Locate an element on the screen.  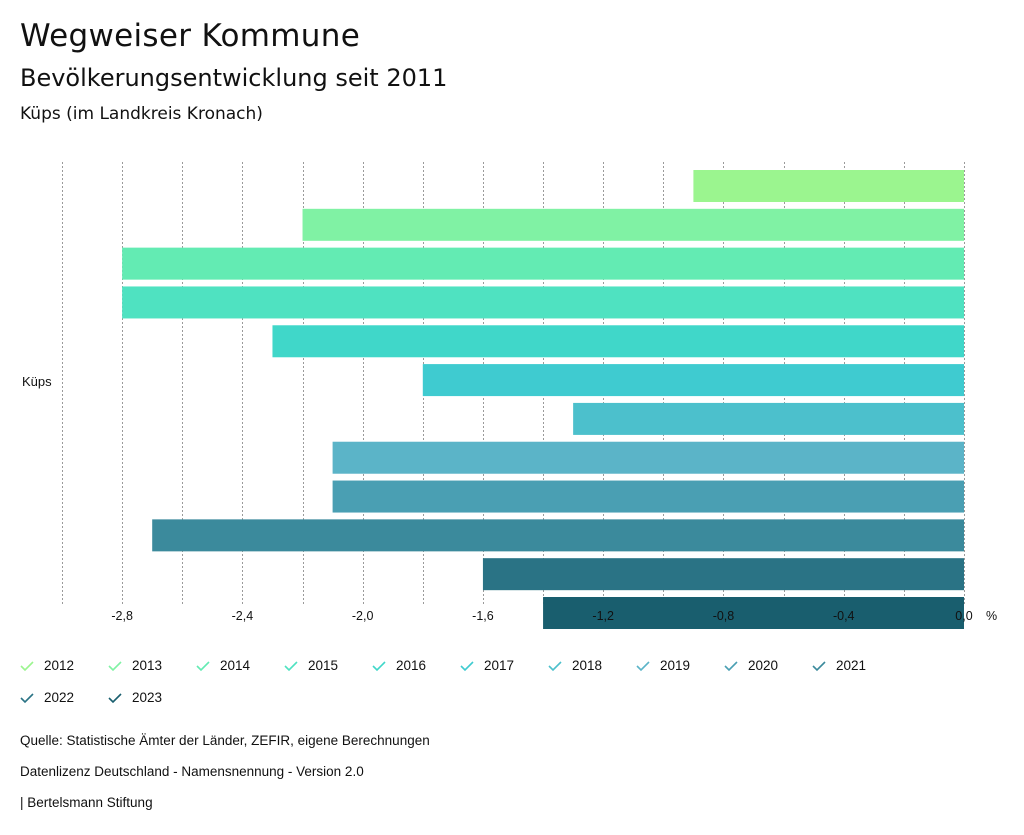
x-tick-label: -2,0 is located at coordinates (363, 616).